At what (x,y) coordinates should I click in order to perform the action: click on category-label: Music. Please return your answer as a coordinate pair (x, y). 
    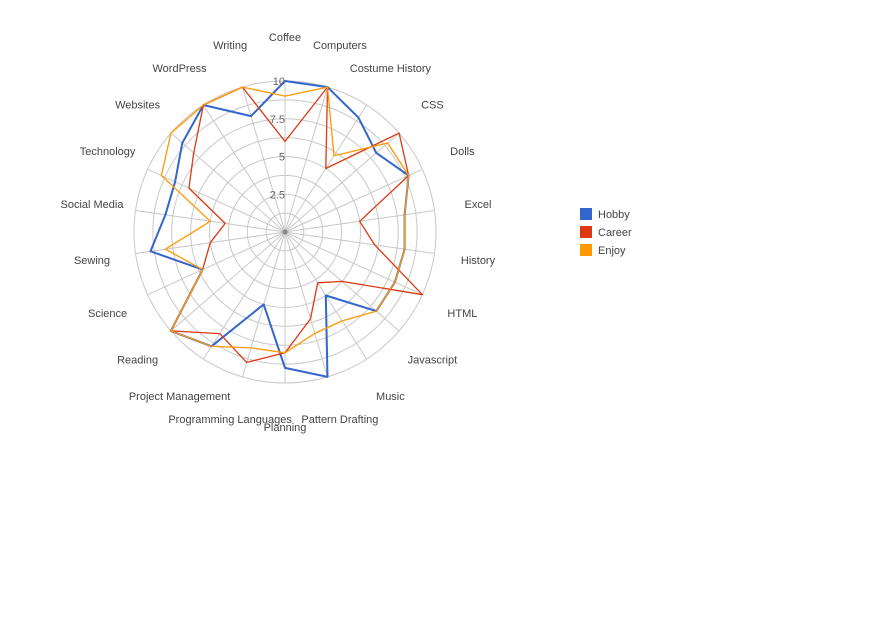
    Looking at the image, I should click on (390, 397).